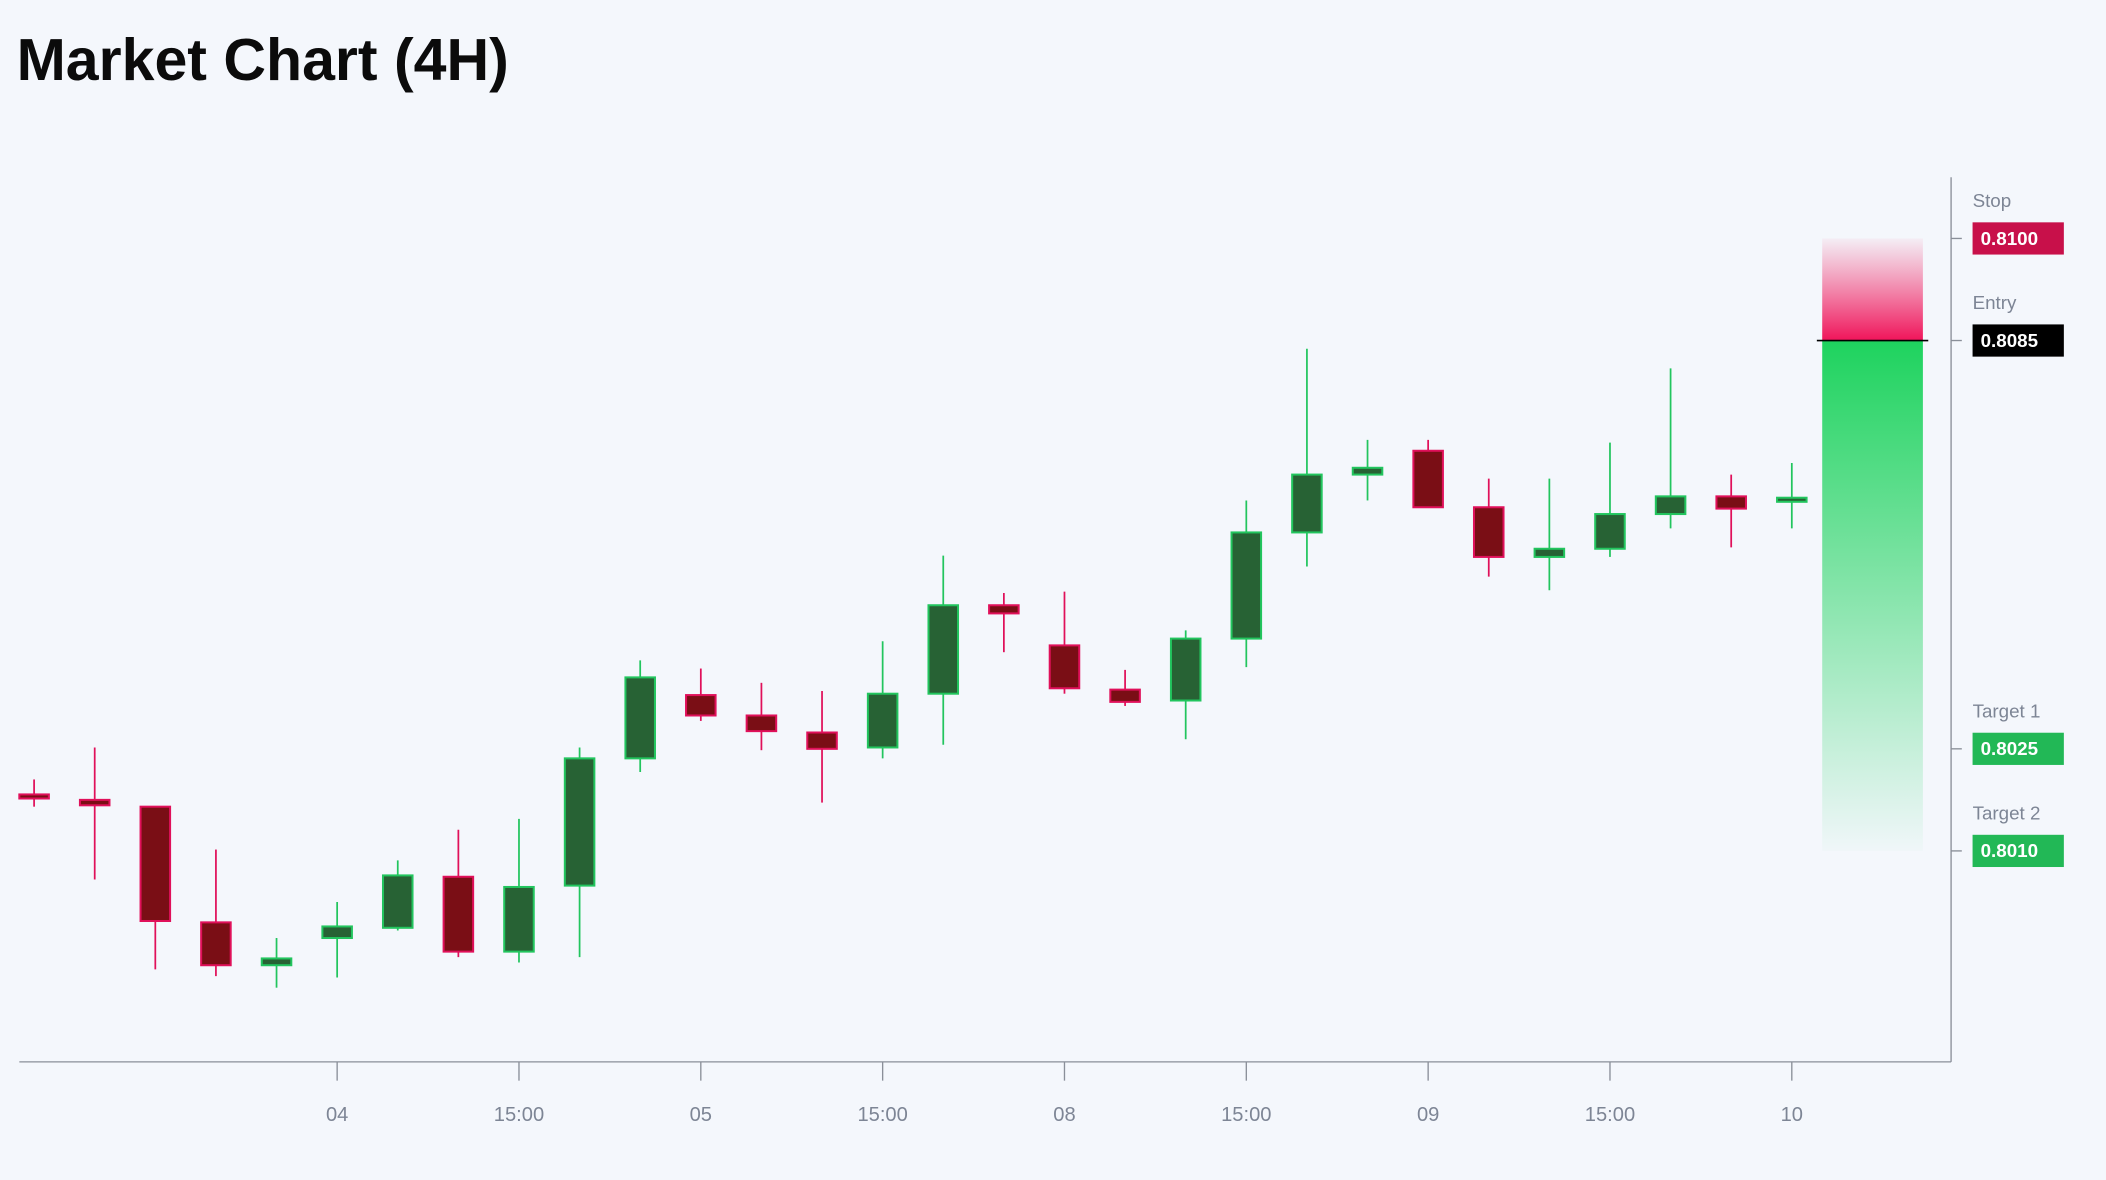 The height and width of the screenshot is (1180, 2106). I want to click on x-tick-label: 08, so click(1064, 1115).